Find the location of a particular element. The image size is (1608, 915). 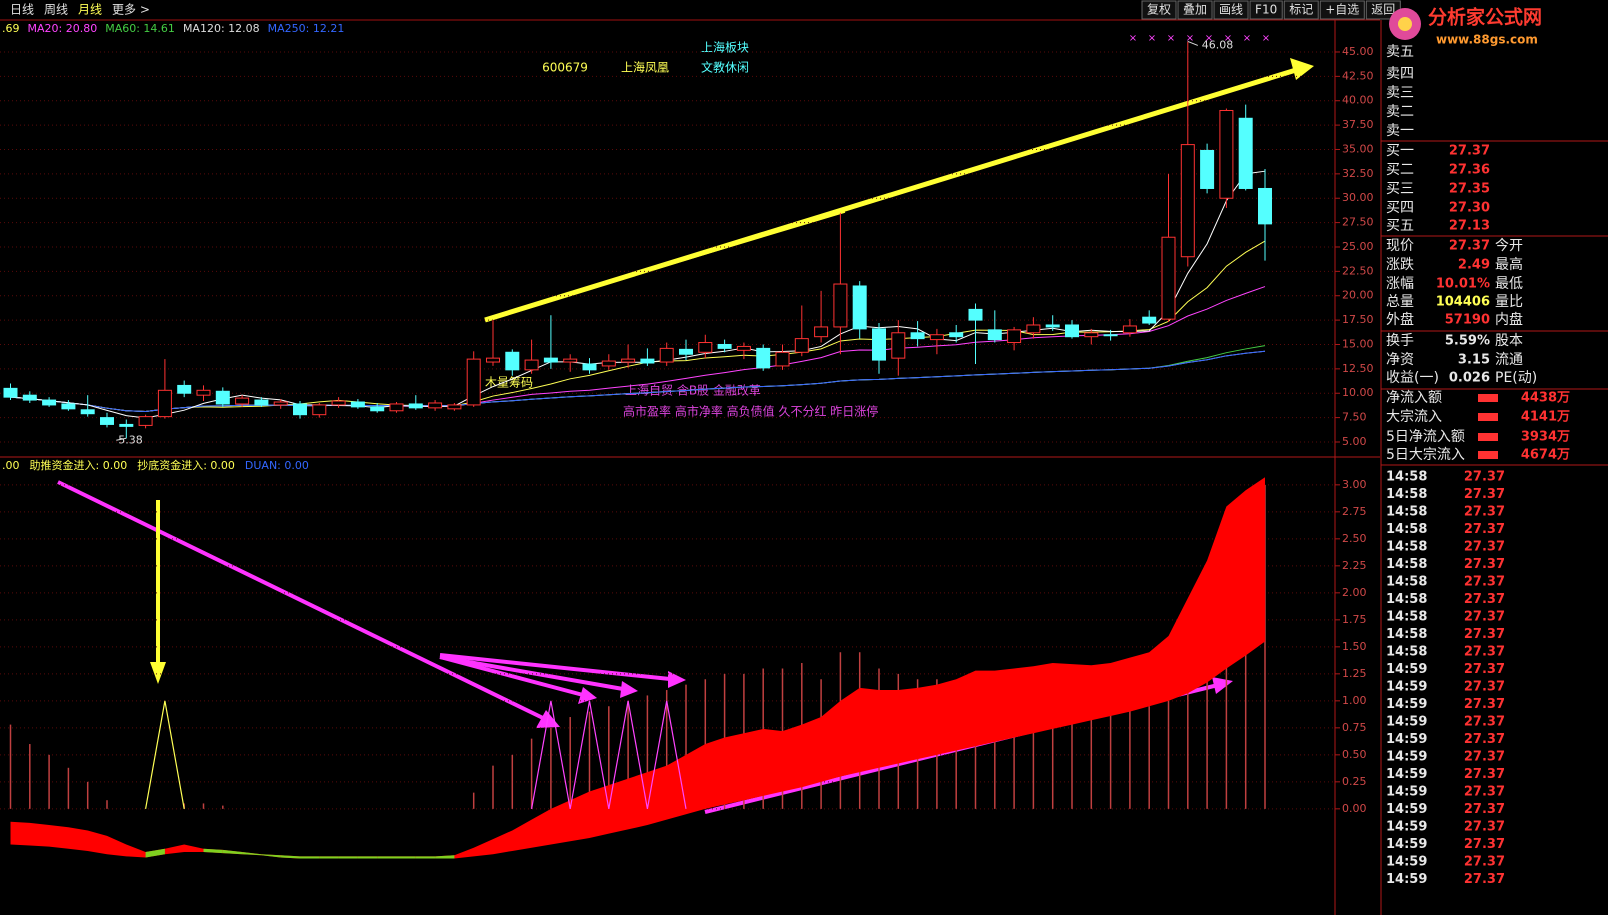

stat-label: 最高 is located at coordinates (1509, 264).